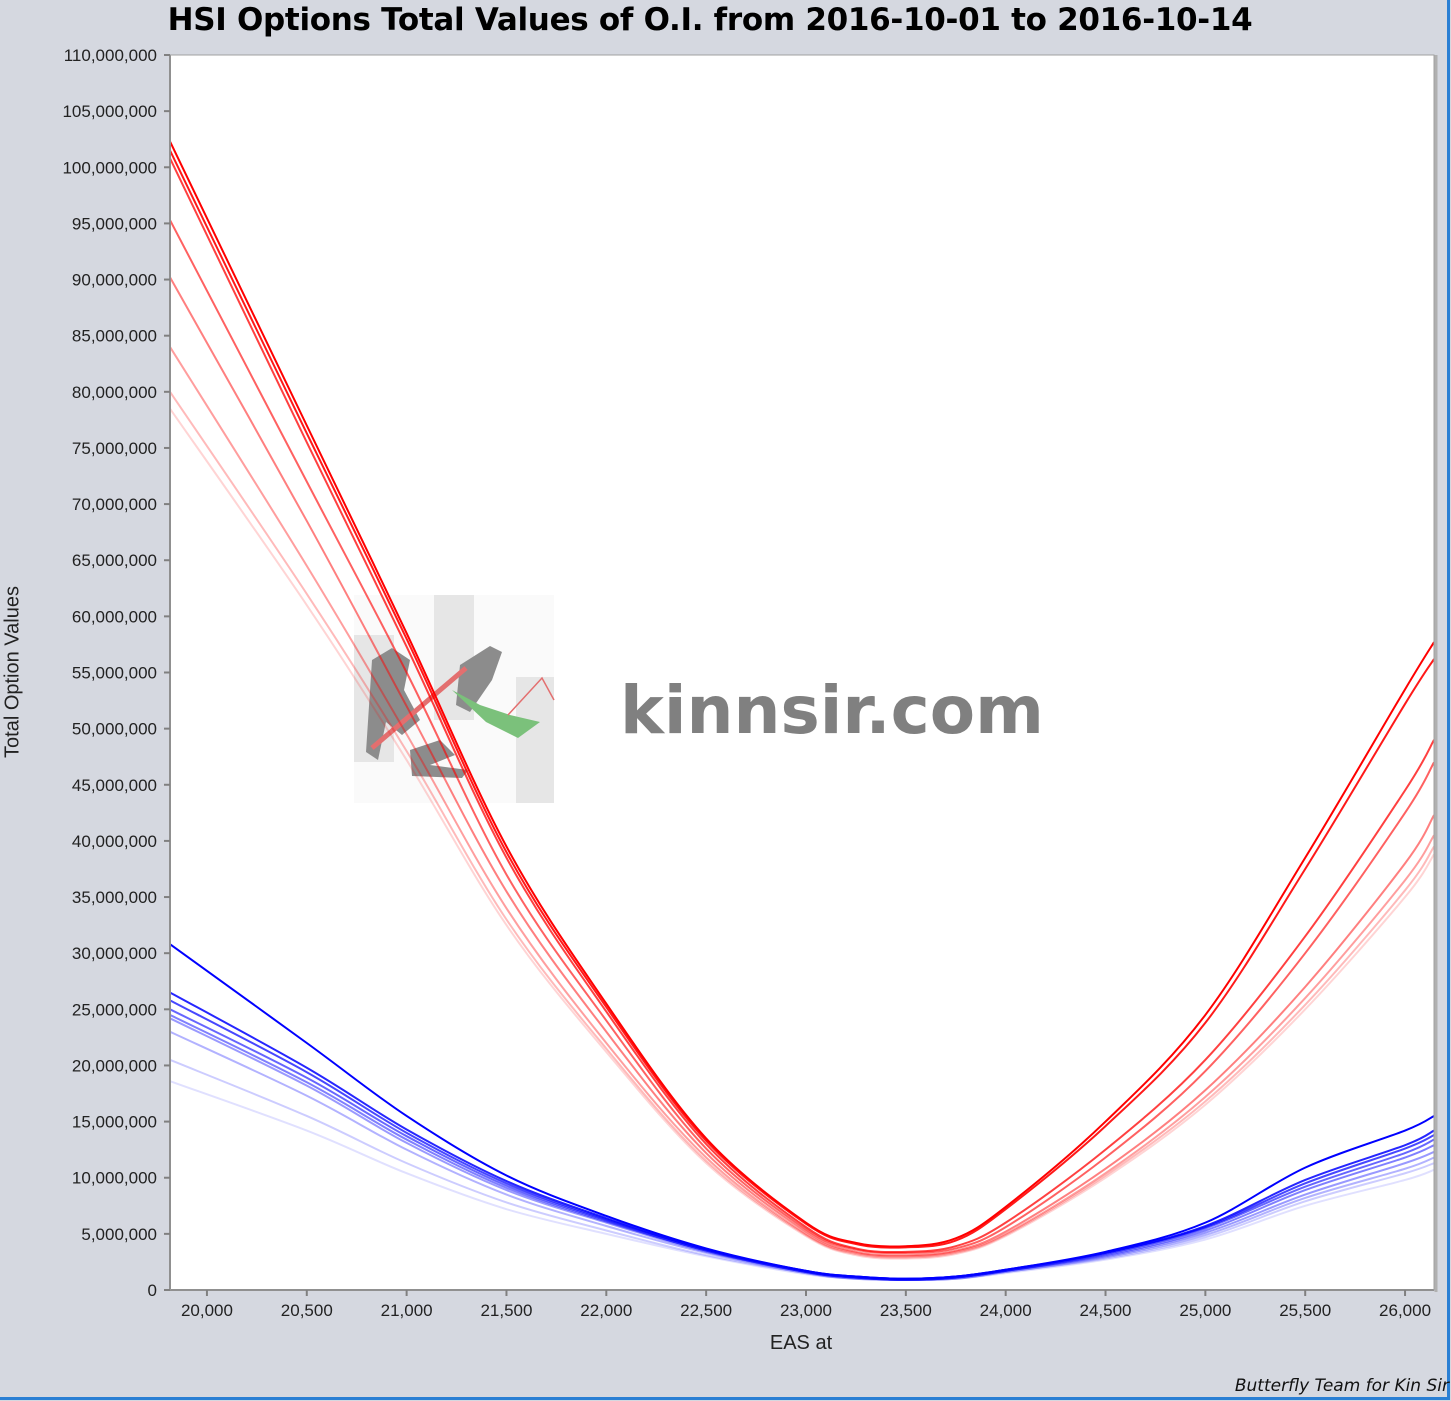 This screenshot has height=1401, width=1451. Describe the element at coordinates (114, 560) in the screenshot. I see `y-tick-label: 65,000,000` at that location.